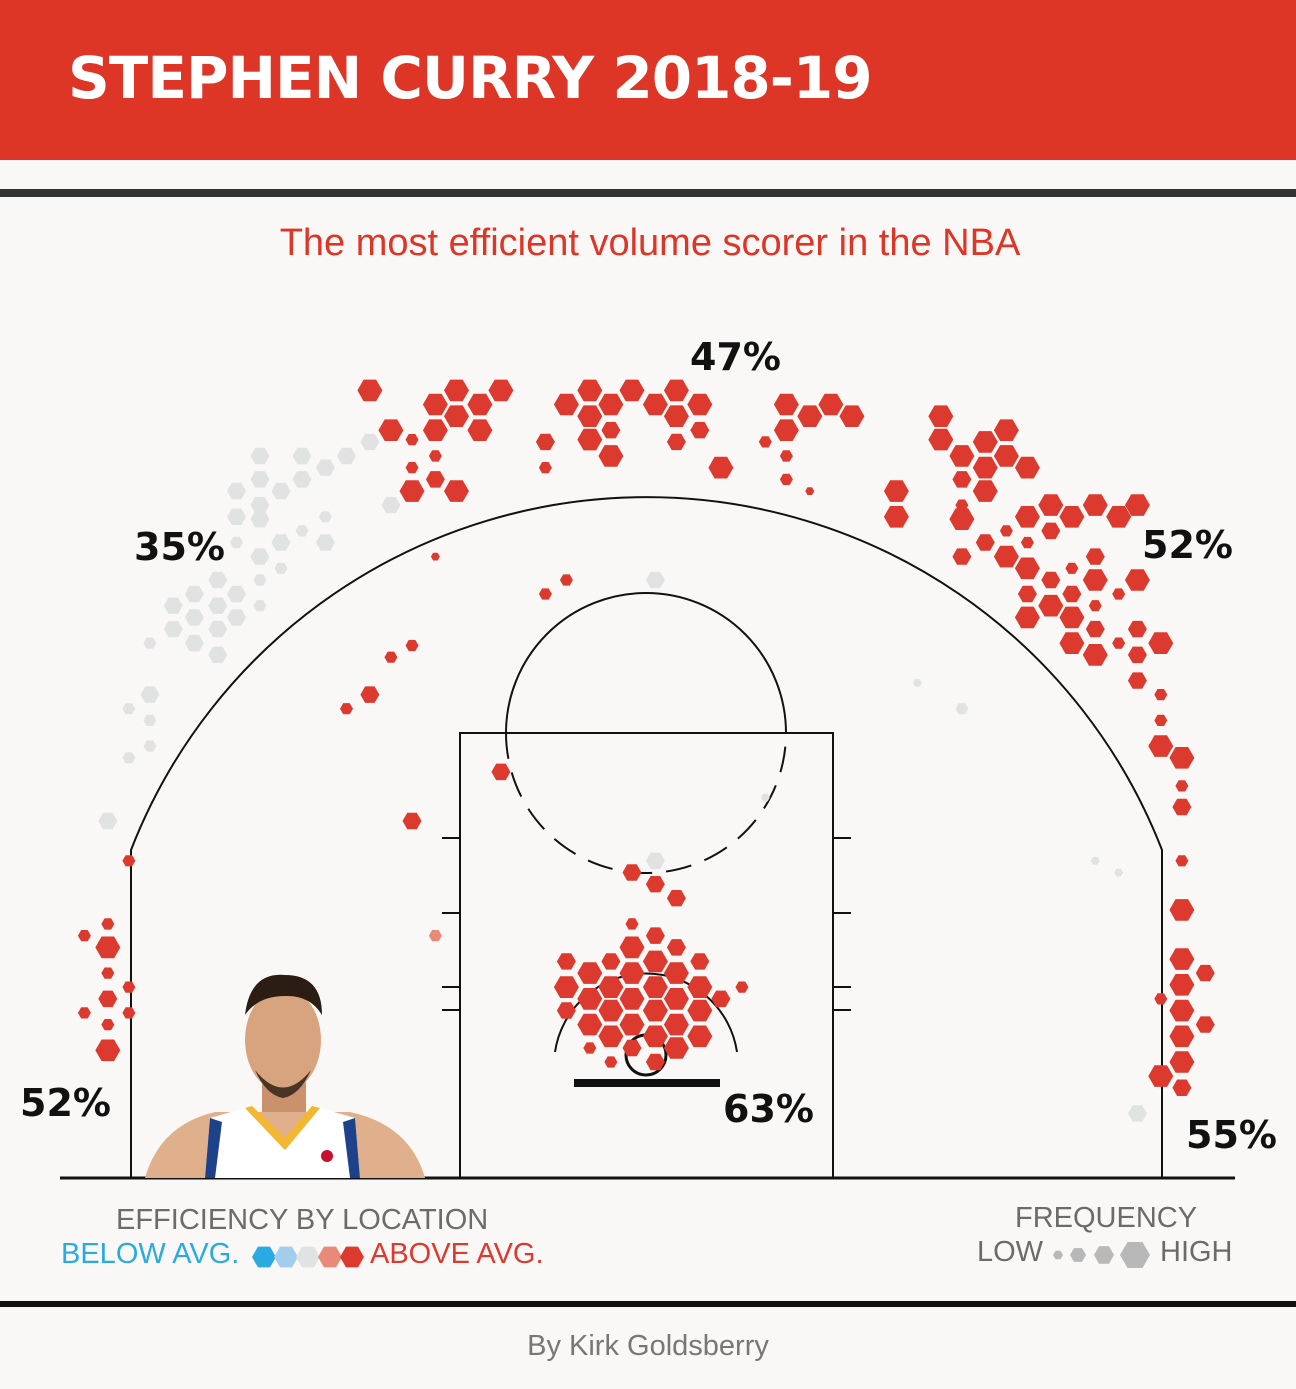 This screenshot has width=1296, height=1389. What do you see at coordinates (648, 1346) in the screenshot?
I see `byline: By Kirk Goldsberry` at bounding box center [648, 1346].